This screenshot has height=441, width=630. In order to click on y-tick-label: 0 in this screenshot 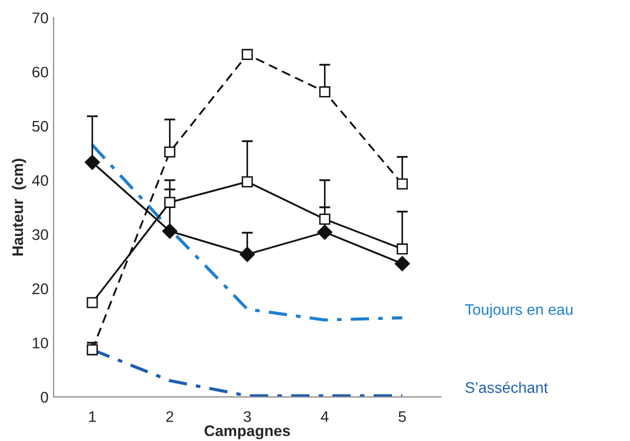, I will do `click(44, 397)`.